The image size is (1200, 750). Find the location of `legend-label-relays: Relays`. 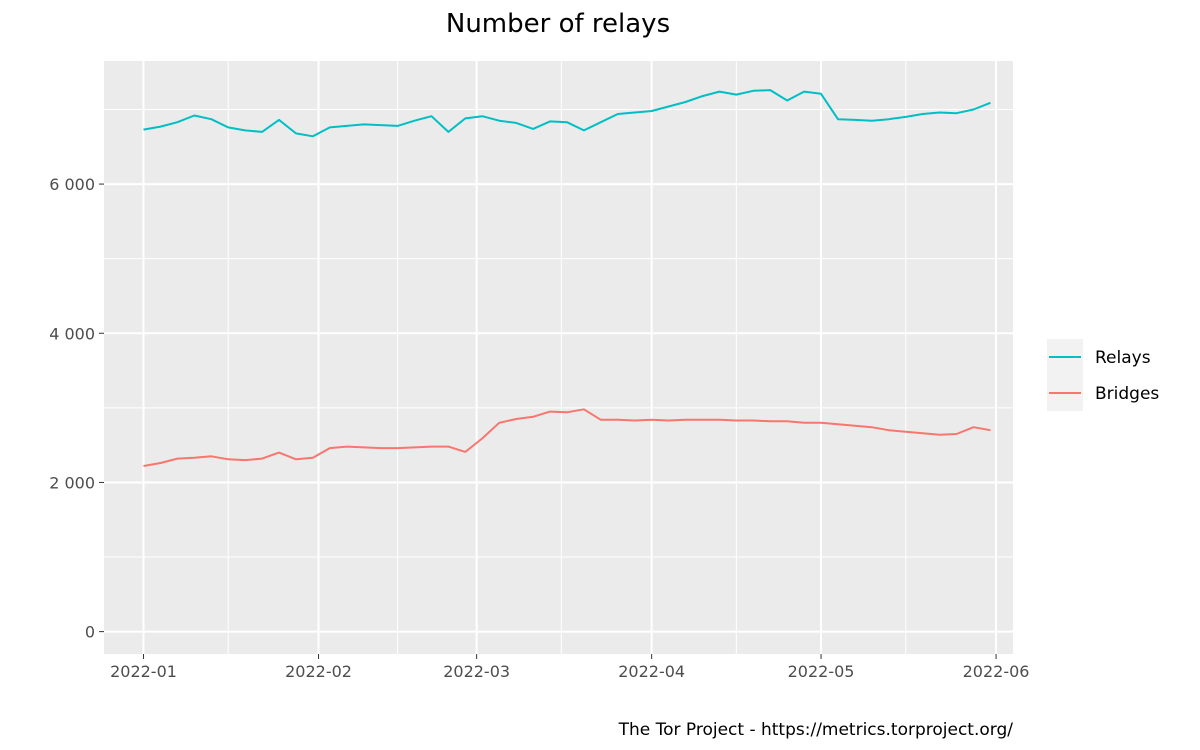

legend-label-relays: Relays is located at coordinates (1123, 358).